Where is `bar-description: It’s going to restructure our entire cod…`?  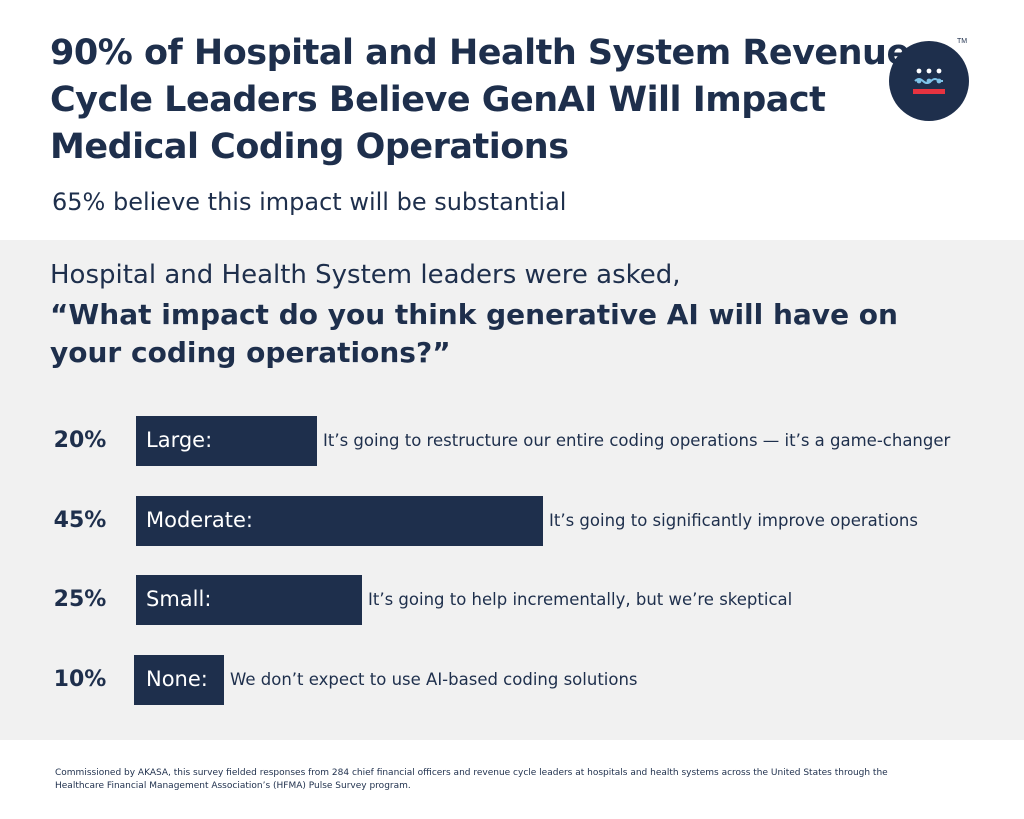
bar-description: It’s going to restructure our entire cod… is located at coordinates (637, 440).